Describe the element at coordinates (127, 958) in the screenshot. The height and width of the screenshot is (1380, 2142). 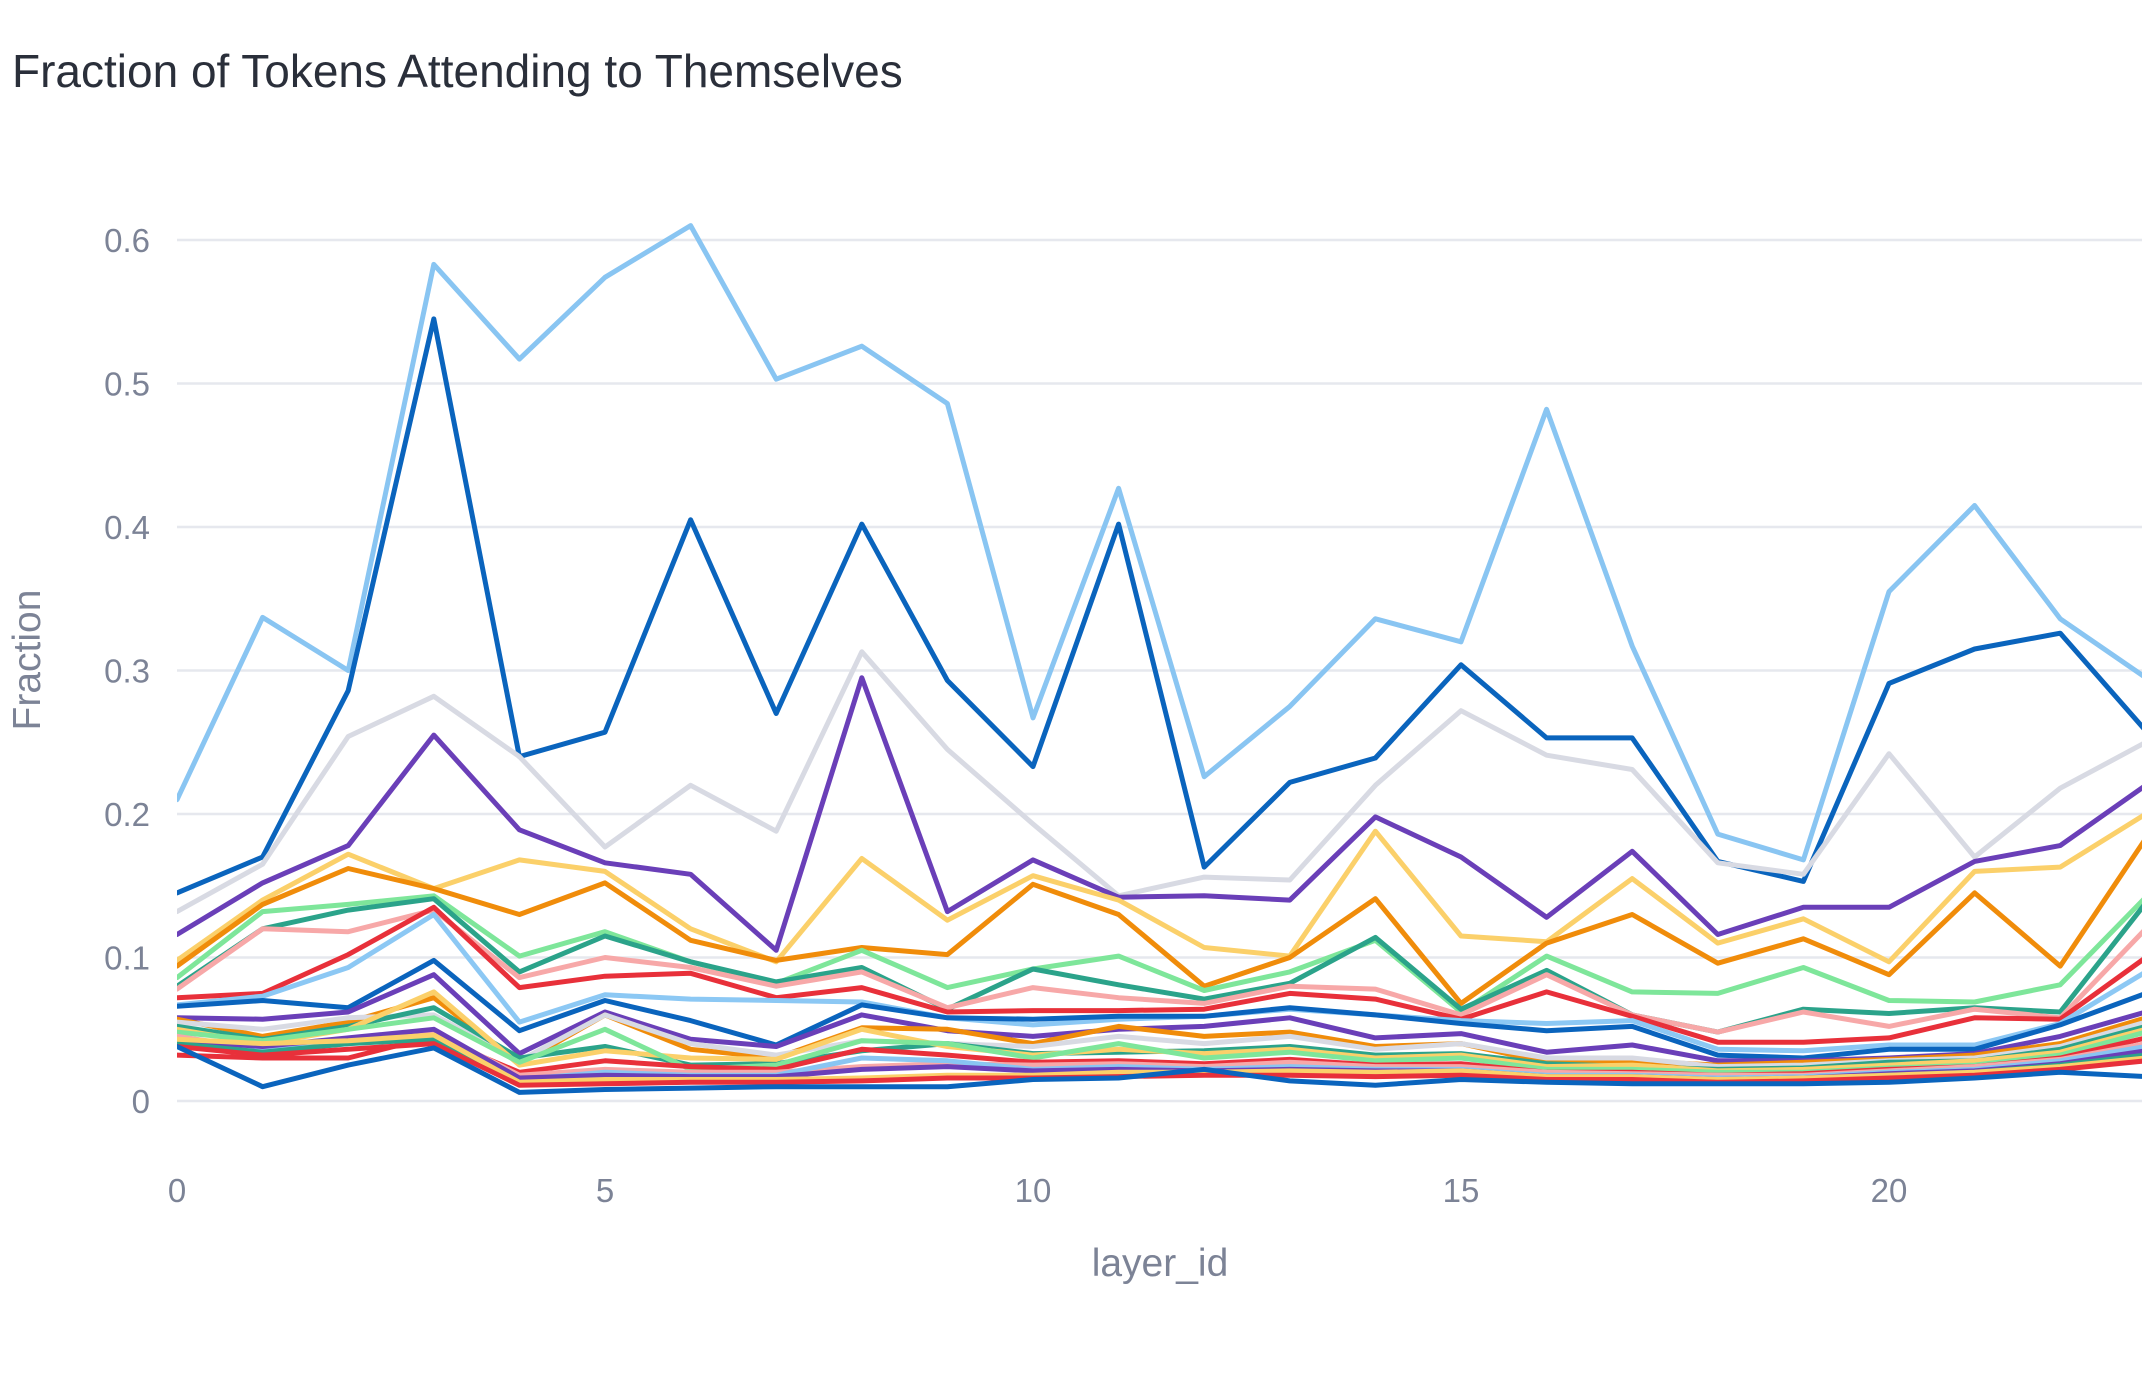
I see `y-tick-label: 0.1` at that location.